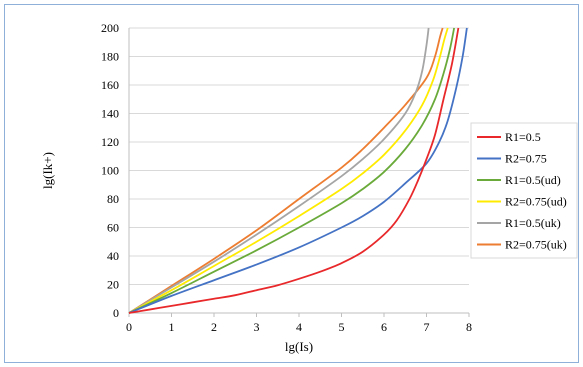 The image size is (583, 367). What do you see at coordinates (172, 327) in the screenshot?
I see `x-tick-label: 1` at bounding box center [172, 327].